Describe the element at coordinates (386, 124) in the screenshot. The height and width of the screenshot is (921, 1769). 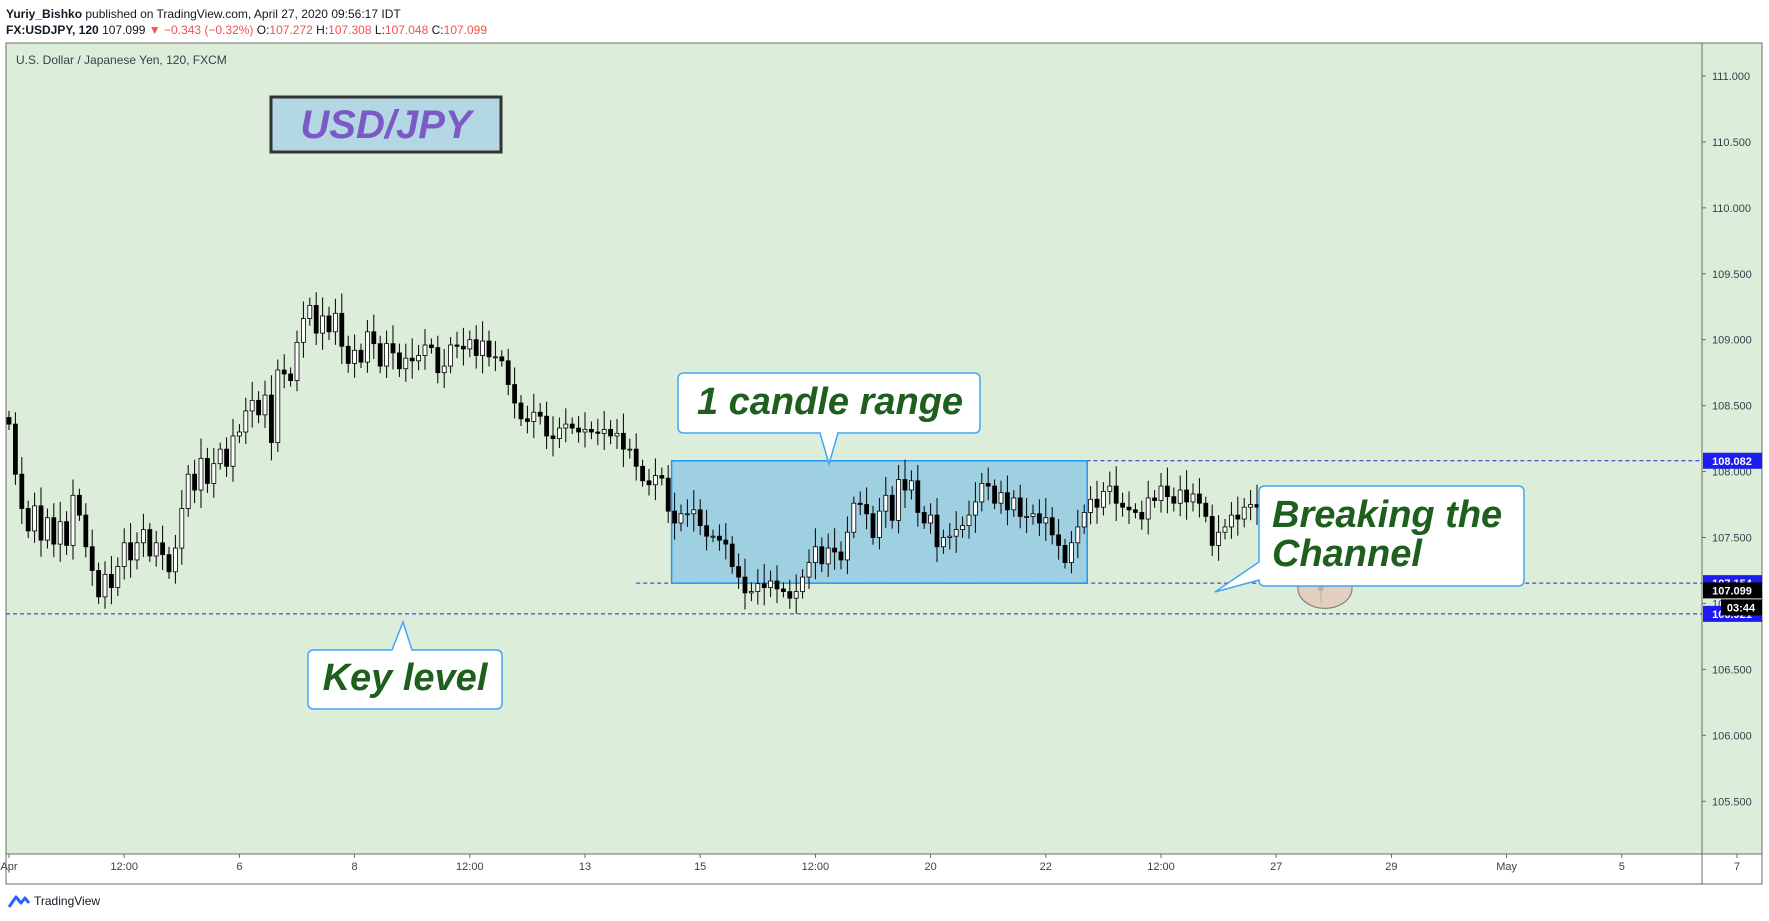
I see `symbol-banner-box` at that location.